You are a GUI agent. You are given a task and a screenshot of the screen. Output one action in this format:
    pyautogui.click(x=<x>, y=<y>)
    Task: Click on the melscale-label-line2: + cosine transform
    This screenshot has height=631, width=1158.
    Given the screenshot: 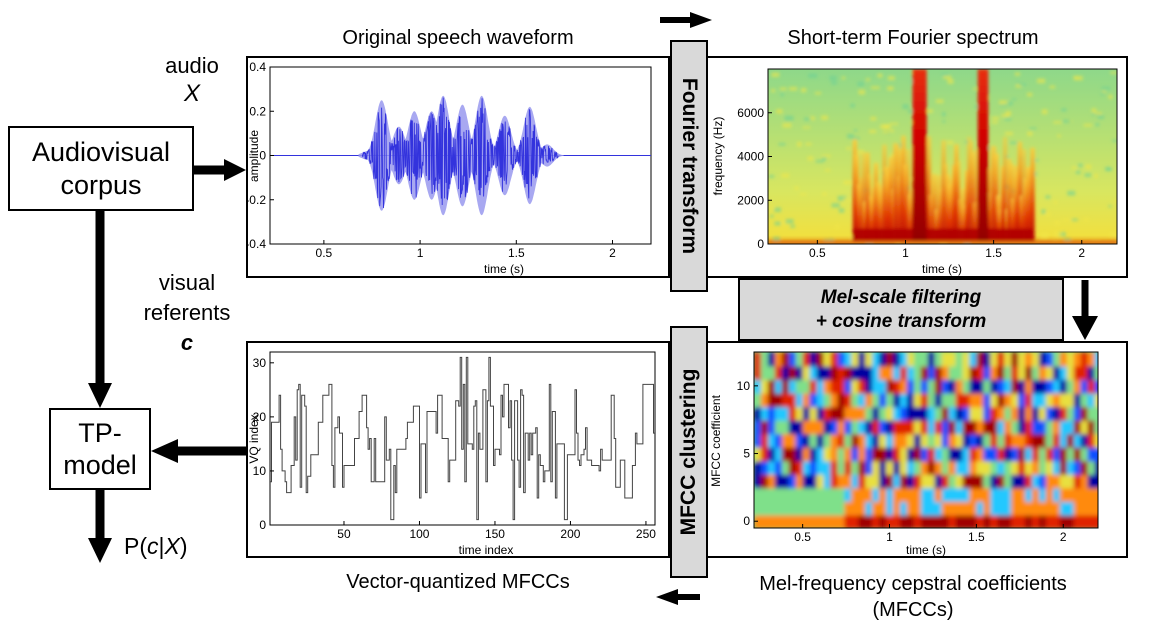 What is the action you would take?
    pyautogui.click(x=901, y=321)
    